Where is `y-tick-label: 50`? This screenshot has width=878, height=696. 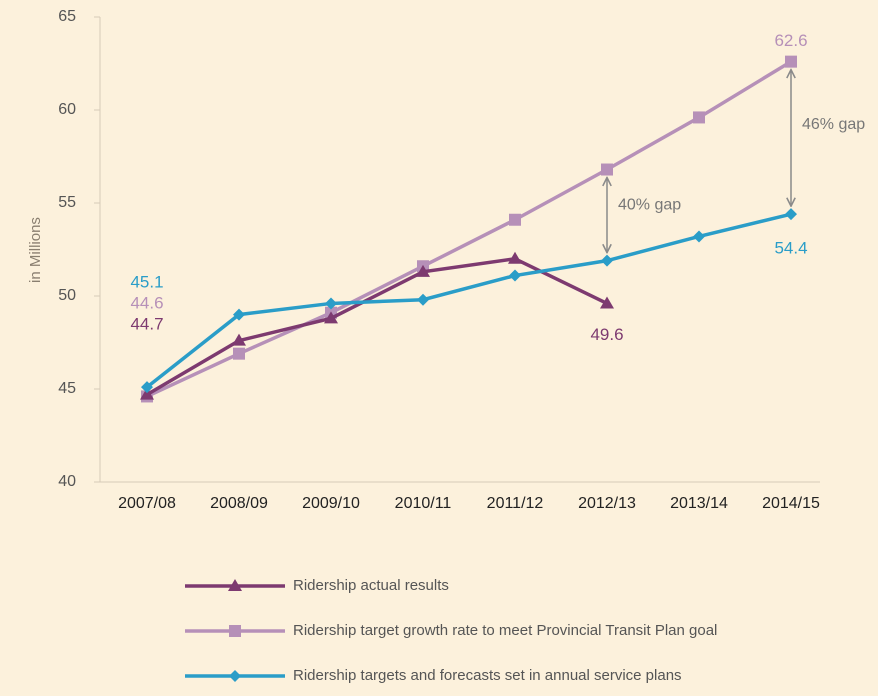
y-tick-label: 50 is located at coordinates (67, 295).